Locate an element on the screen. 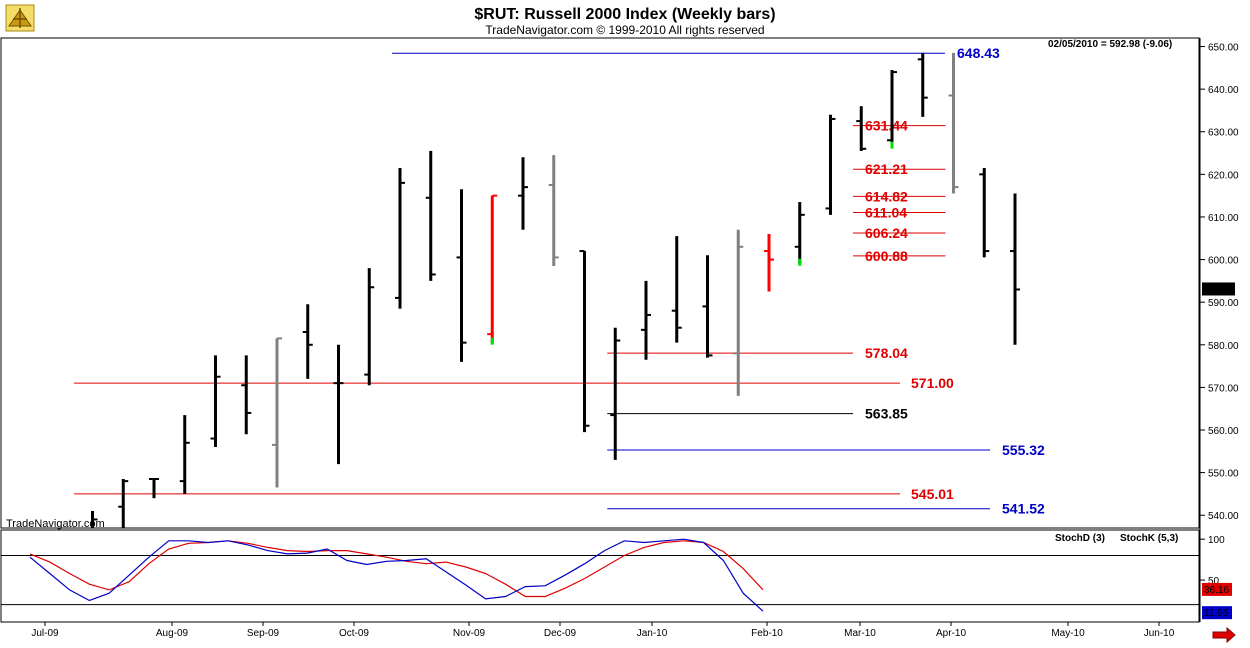 The width and height of the screenshot is (1250, 648). time-tick-label: Feb-10 is located at coordinates (767, 633).